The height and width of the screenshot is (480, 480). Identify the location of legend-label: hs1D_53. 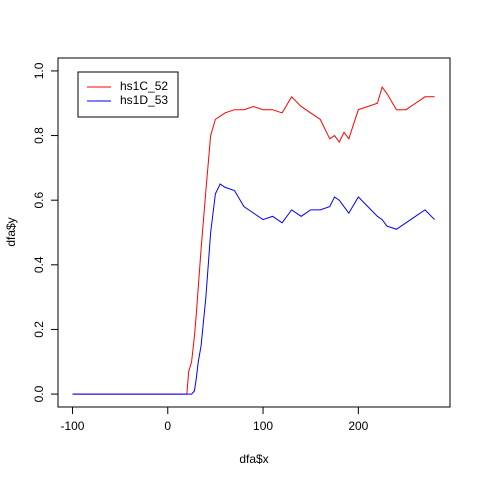
(144, 100).